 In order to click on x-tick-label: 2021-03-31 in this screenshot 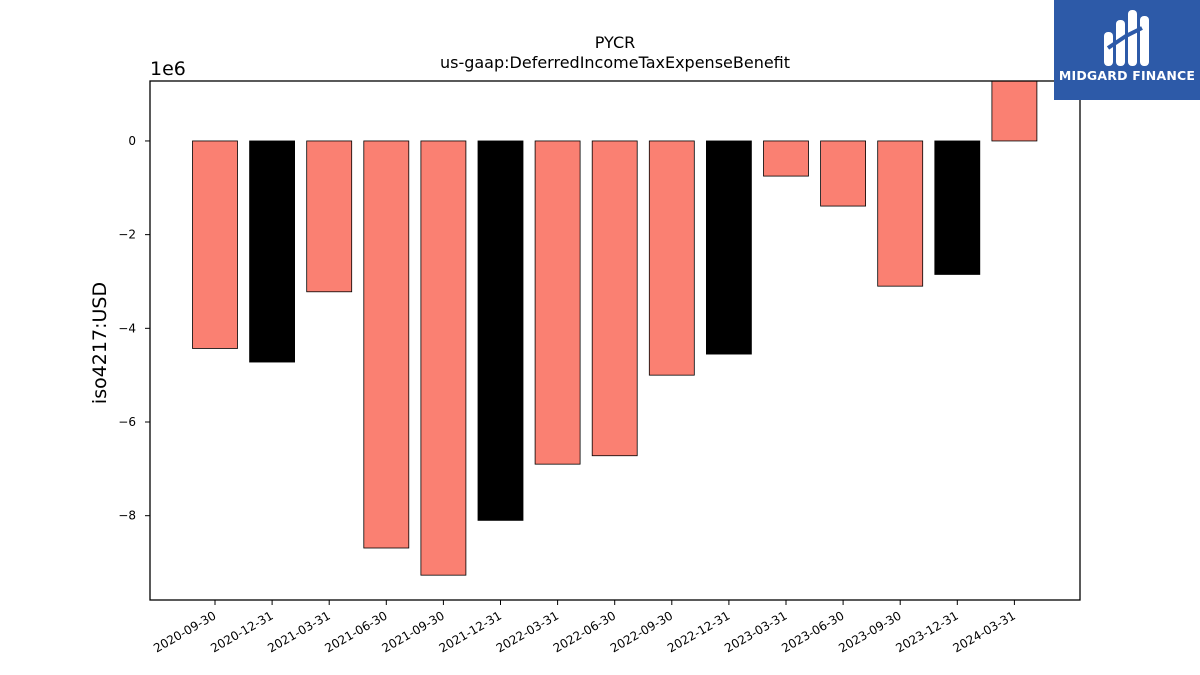, I will do `click(298, 631)`.